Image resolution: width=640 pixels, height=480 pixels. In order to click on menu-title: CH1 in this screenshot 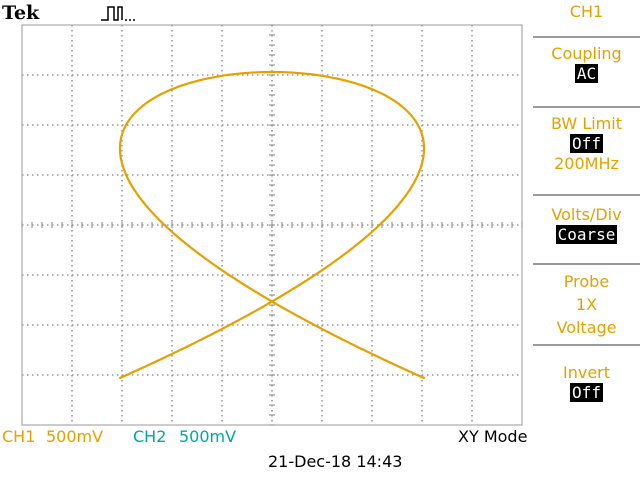, I will do `click(586, 11)`.